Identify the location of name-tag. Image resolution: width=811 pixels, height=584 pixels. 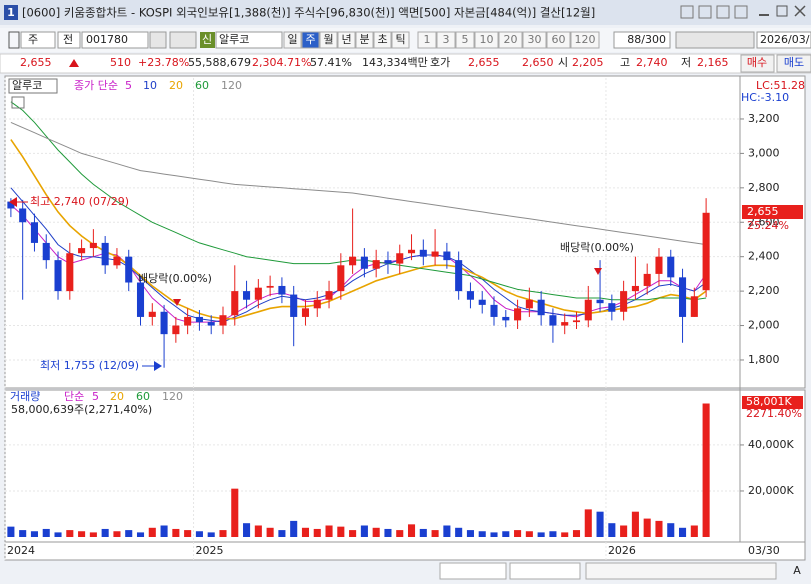
(33, 86).